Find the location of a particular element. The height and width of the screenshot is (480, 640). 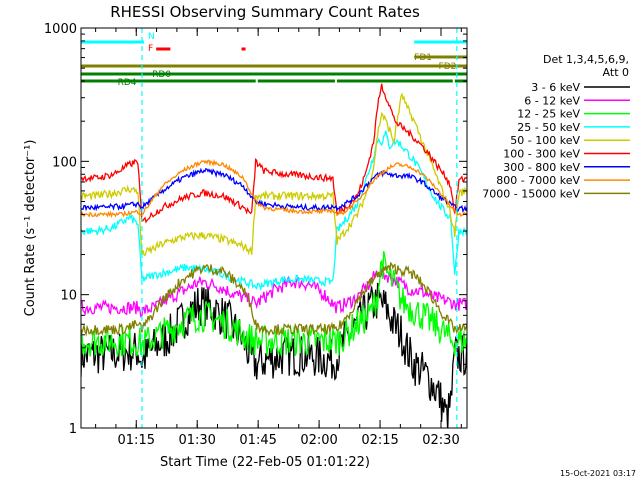

flag-label-fd1: FD1 is located at coordinates (423, 58).